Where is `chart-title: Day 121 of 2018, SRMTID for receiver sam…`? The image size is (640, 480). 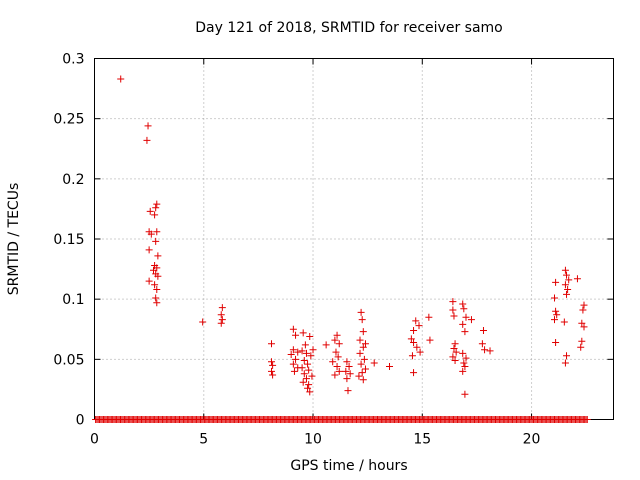 chart-title: Day 121 of 2018, SRMTID for receiver sam… is located at coordinates (349, 28).